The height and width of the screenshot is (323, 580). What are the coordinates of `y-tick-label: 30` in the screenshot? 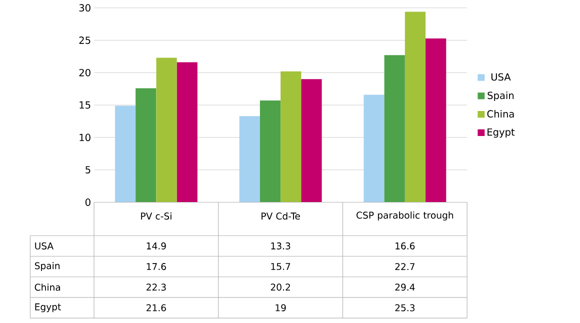 It's located at (84, 8).